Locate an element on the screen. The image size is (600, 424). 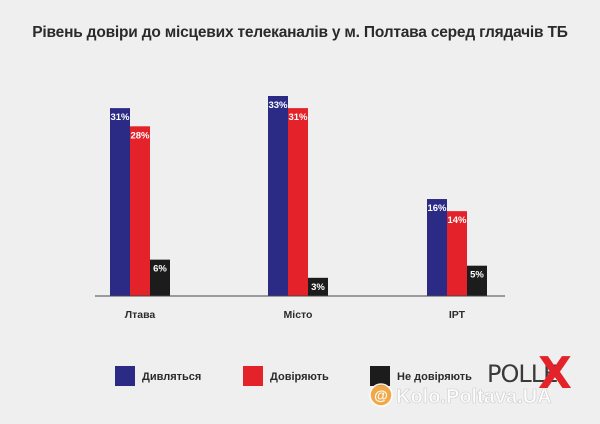
watermark: @ Kolo.Poltava.UA is located at coordinates (460, 395).